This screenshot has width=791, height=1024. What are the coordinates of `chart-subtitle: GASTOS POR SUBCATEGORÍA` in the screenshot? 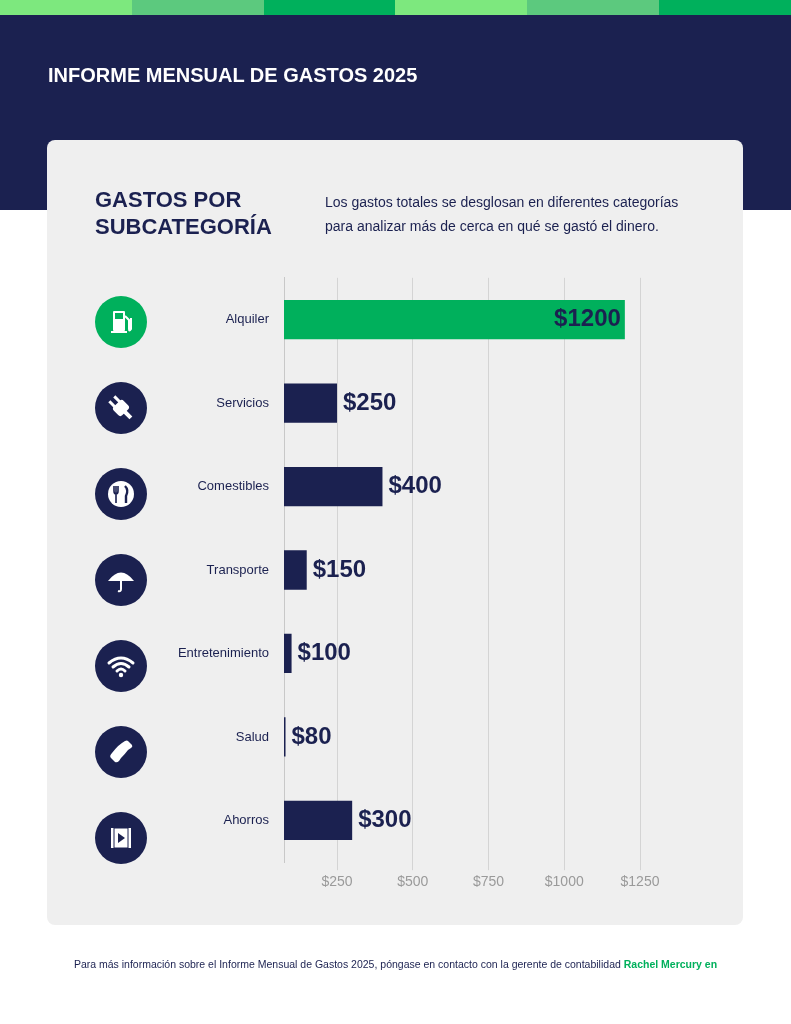 It's located at (184, 213).